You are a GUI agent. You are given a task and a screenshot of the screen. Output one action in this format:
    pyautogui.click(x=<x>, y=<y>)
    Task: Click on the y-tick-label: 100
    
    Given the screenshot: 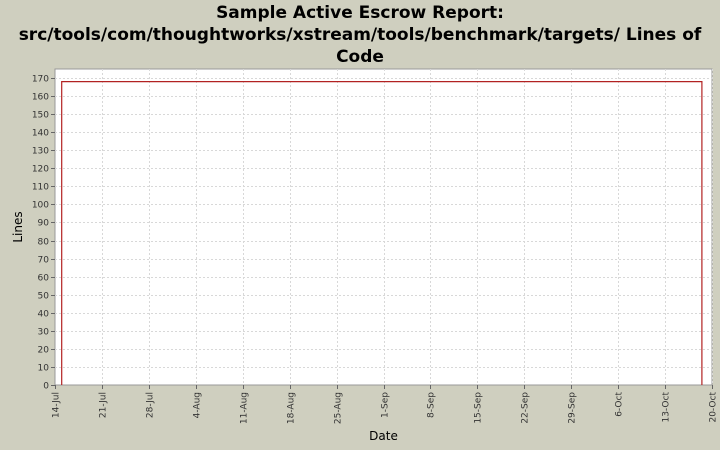 What is the action you would take?
    pyautogui.click(x=40, y=206)
    